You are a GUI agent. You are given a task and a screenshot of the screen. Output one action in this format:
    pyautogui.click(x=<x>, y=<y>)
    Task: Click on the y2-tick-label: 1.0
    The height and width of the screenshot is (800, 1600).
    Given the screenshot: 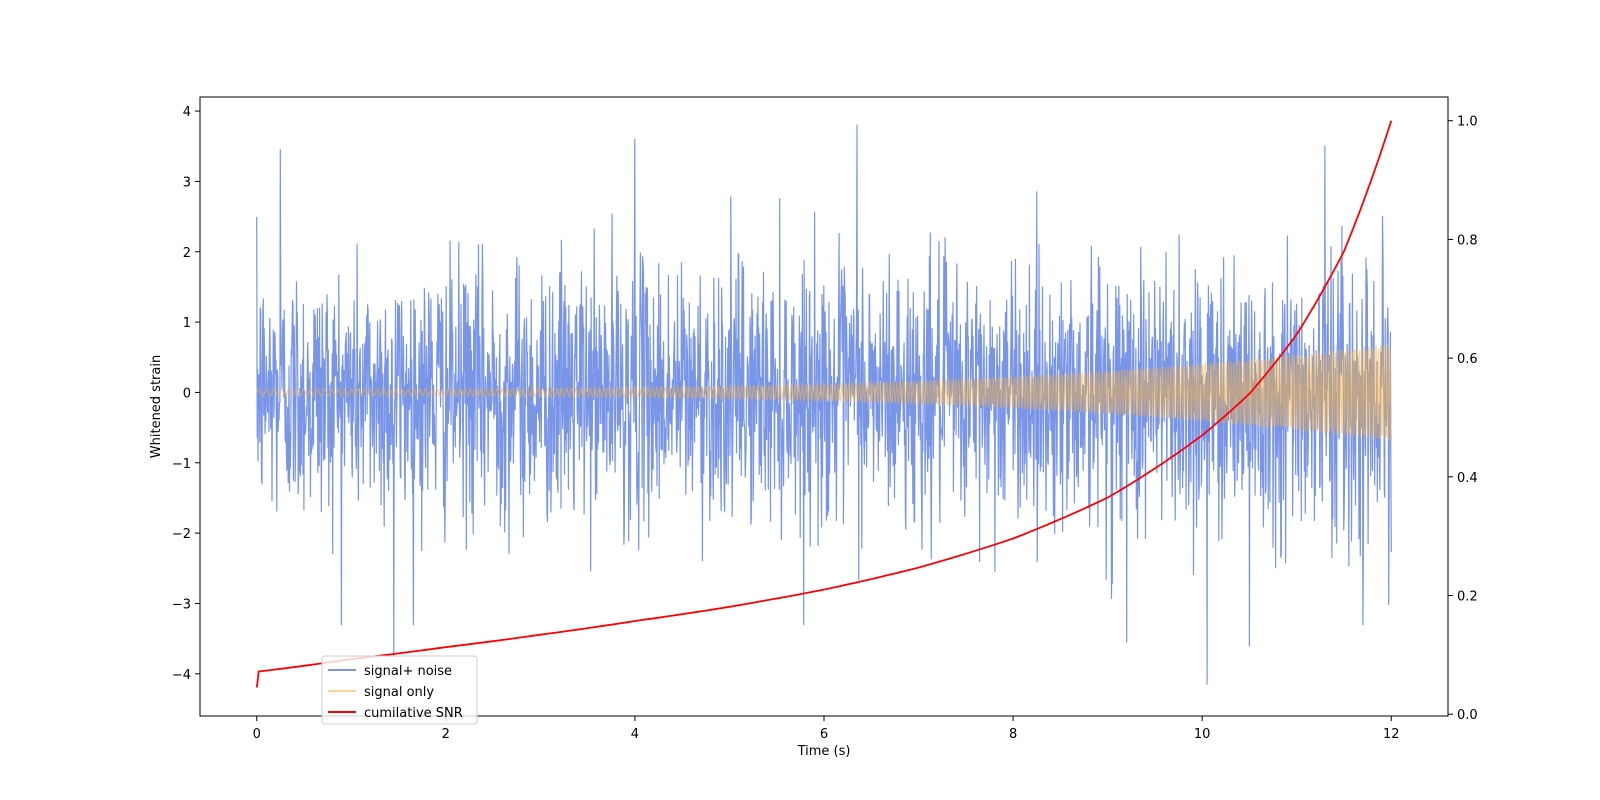 What is the action you would take?
    pyautogui.click(x=1467, y=122)
    